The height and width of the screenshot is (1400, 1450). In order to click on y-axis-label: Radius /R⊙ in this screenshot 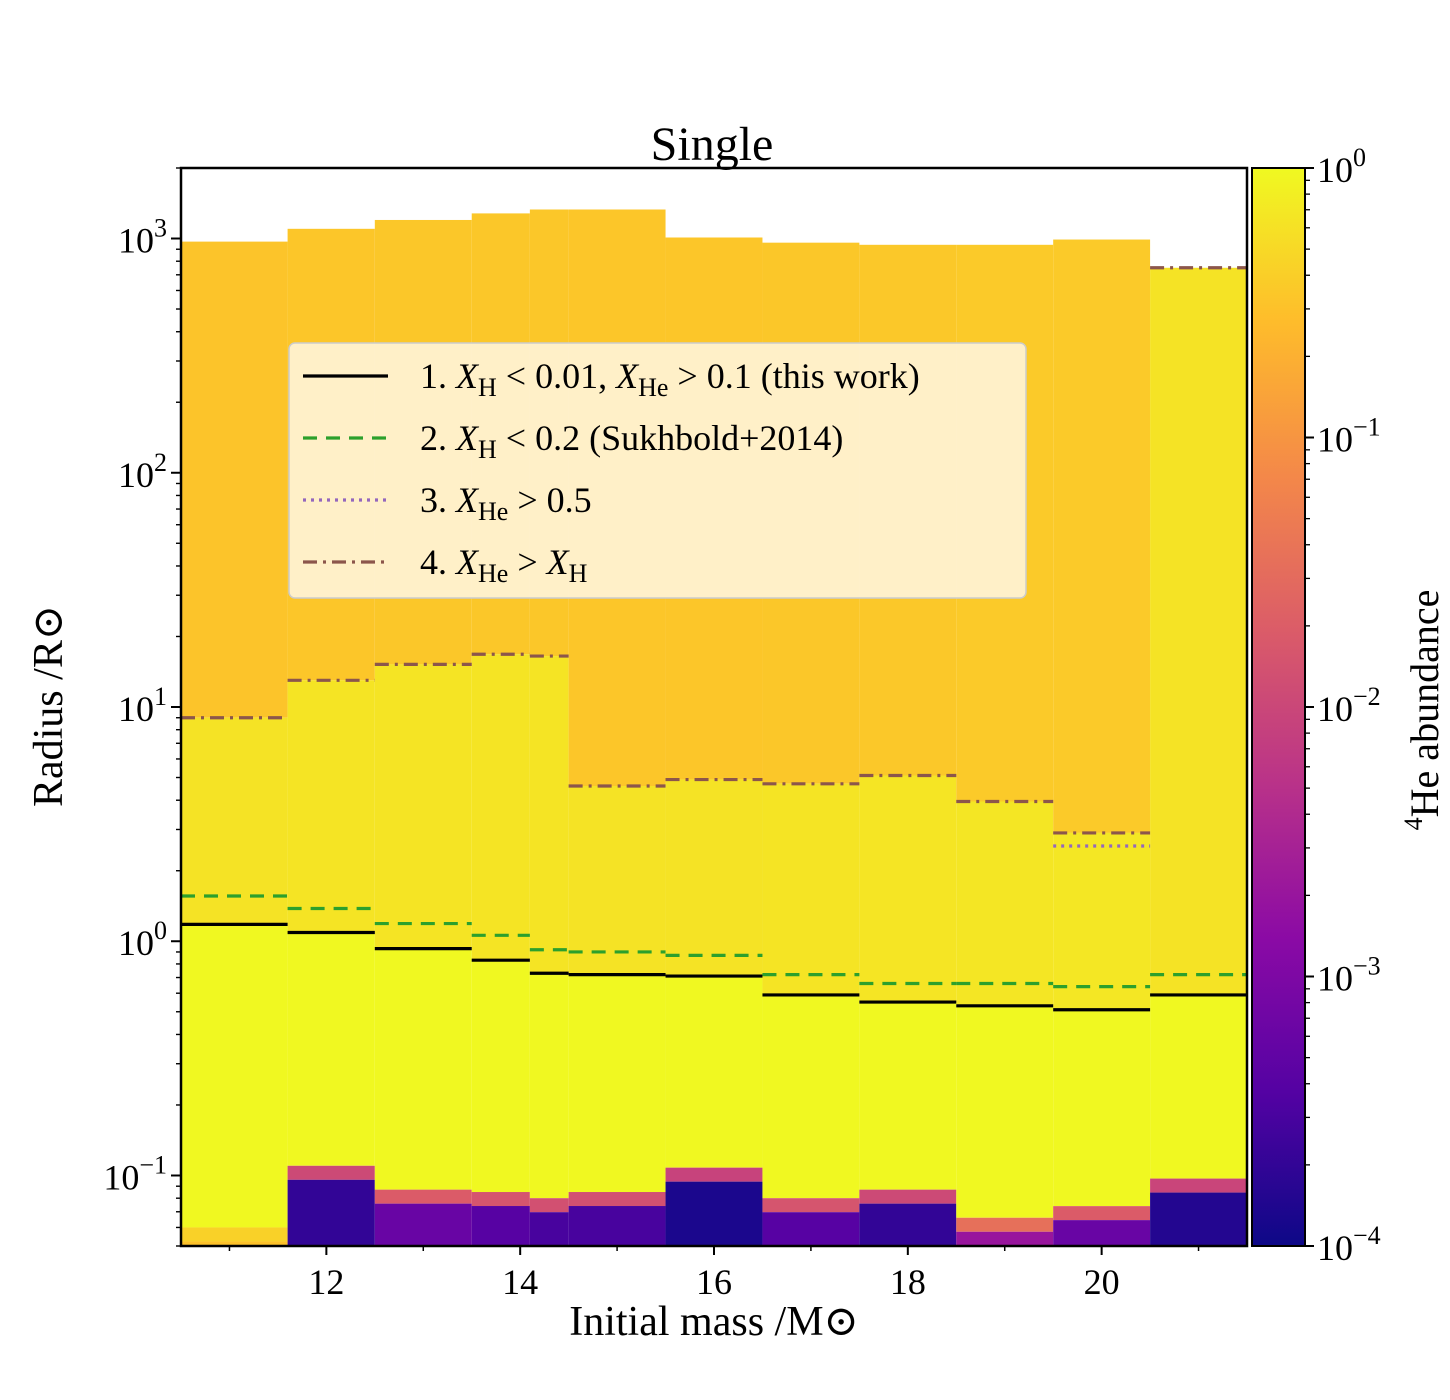, I will do `click(49, 706)`.